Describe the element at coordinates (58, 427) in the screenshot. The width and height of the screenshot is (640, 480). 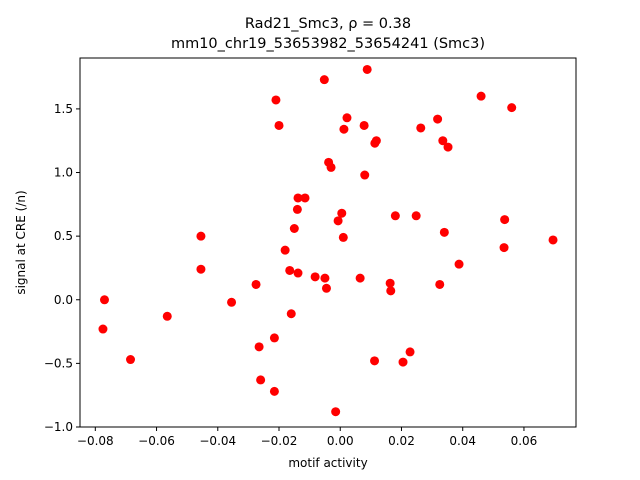
I see `y-tick-label: −1.0` at that location.